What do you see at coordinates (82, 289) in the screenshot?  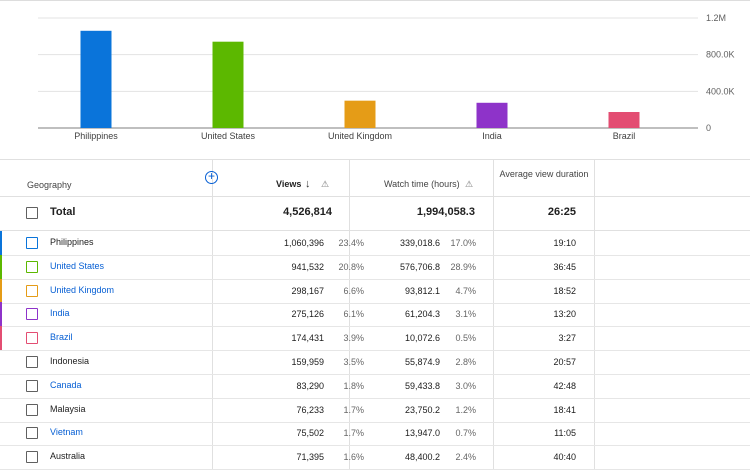 I see `country-name: United Kingdom` at bounding box center [82, 289].